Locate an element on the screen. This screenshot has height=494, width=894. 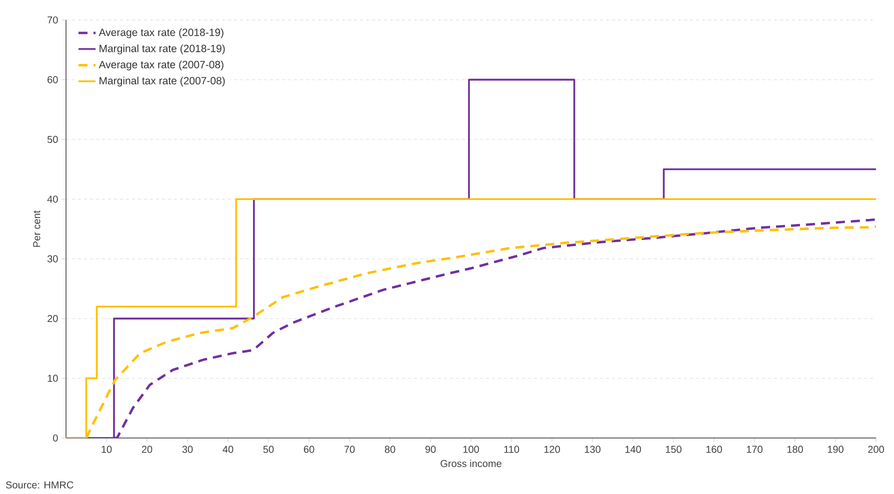
x-tick-label: 30 is located at coordinates (187, 449).